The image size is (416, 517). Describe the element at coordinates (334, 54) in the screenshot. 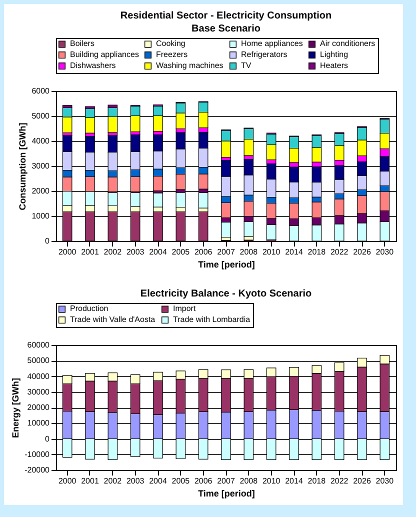

I see `legend-label: Lighting` at that location.